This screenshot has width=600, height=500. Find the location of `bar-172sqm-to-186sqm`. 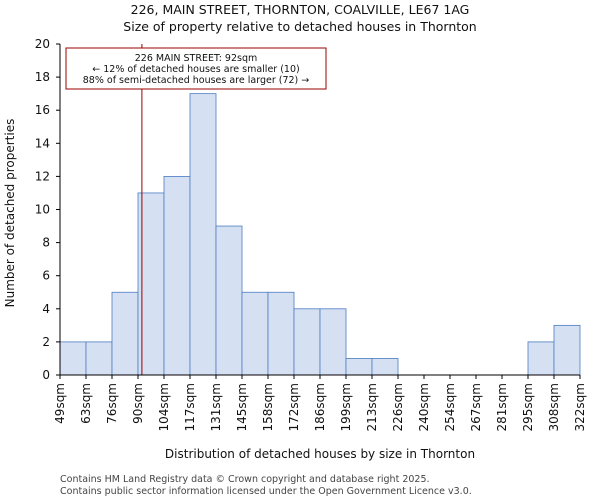

bar-172sqm-to-186sqm is located at coordinates (307, 342).